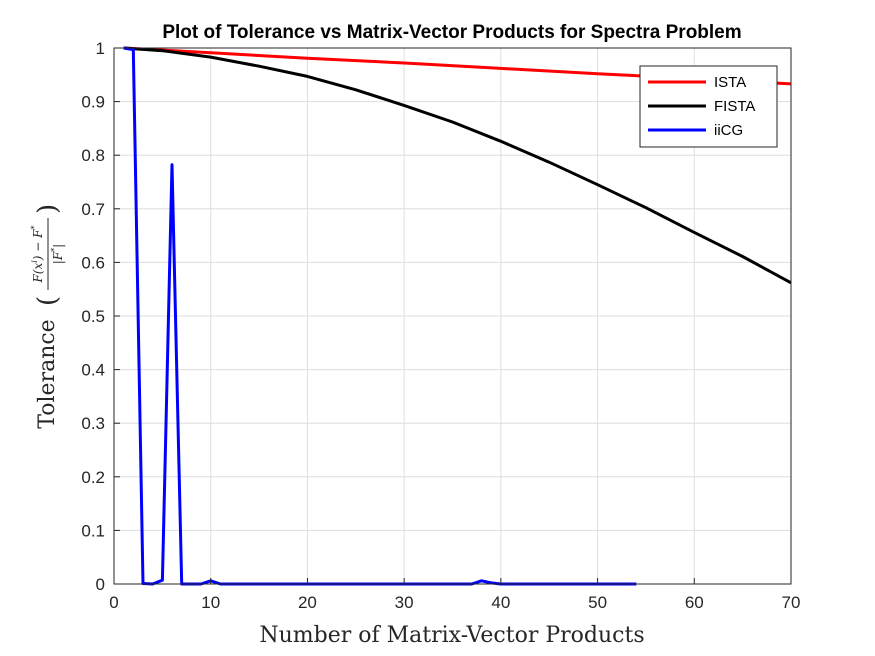 The height and width of the screenshot is (656, 875). What do you see at coordinates (734, 106) in the screenshot?
I see `legend-label-fista: FISTA` at bounding box center [734, 106].